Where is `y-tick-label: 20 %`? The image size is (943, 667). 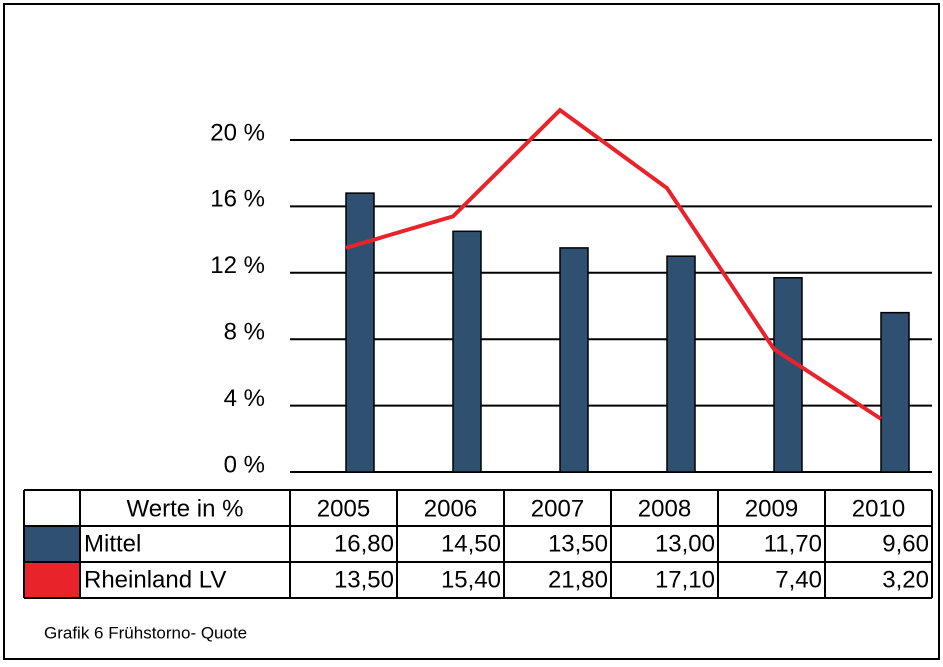 y-tick-label: 20 % is located at coordinates (237, 132).